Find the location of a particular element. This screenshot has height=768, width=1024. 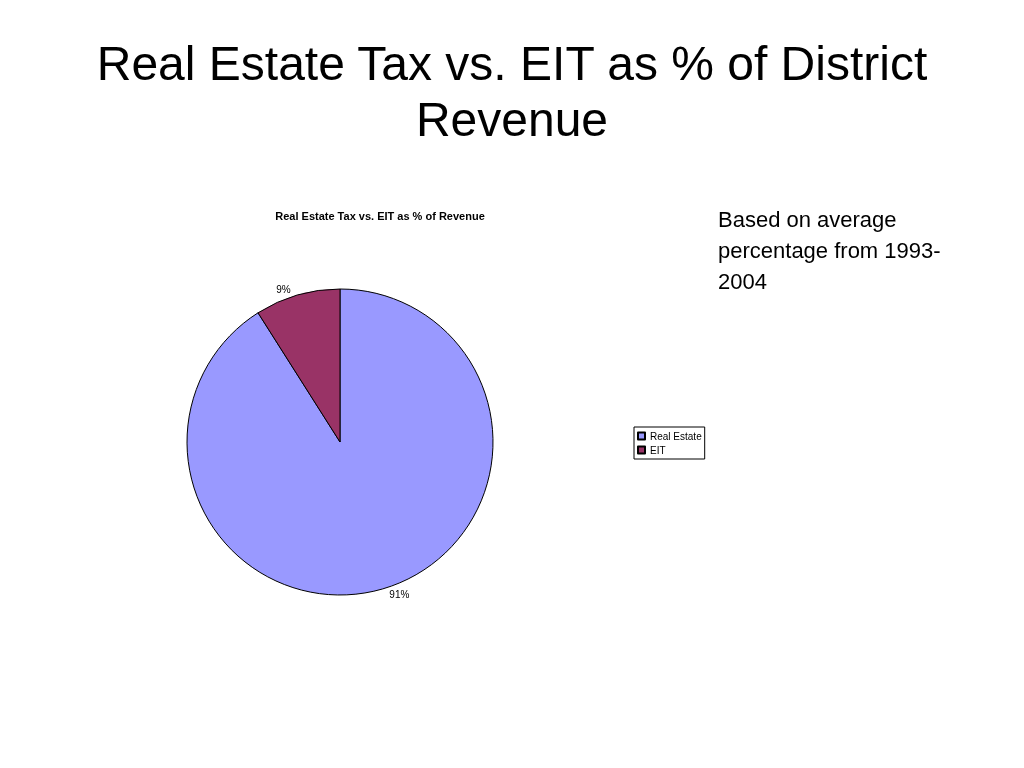

text: Based on average percentage from 1993-2004 is located at coordinates (830, 251).